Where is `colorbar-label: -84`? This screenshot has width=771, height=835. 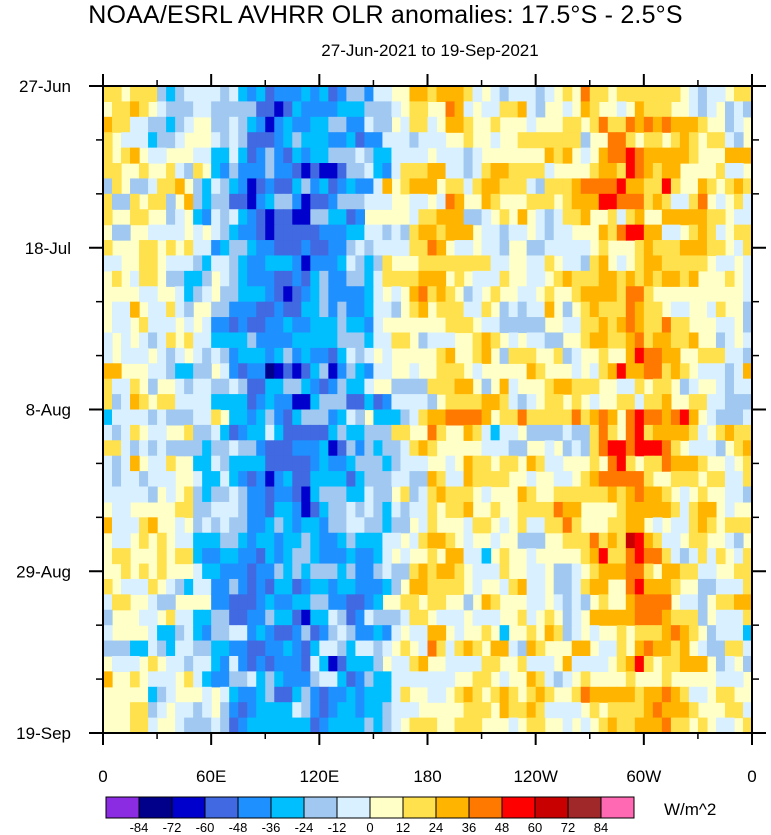 colorbar-label: -84 is located at coordinates (139, 827).